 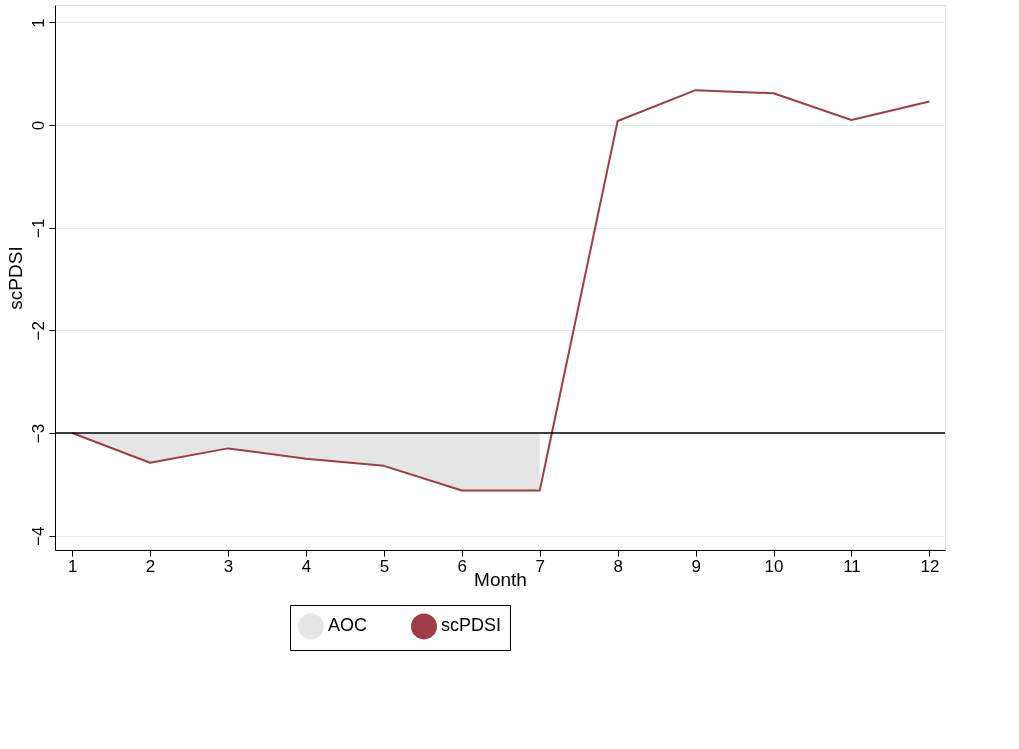 What do you see at coordinates (774, 566) in the screenshot?
I see `x-tick-label: 10` at bounding box center [774, 566].